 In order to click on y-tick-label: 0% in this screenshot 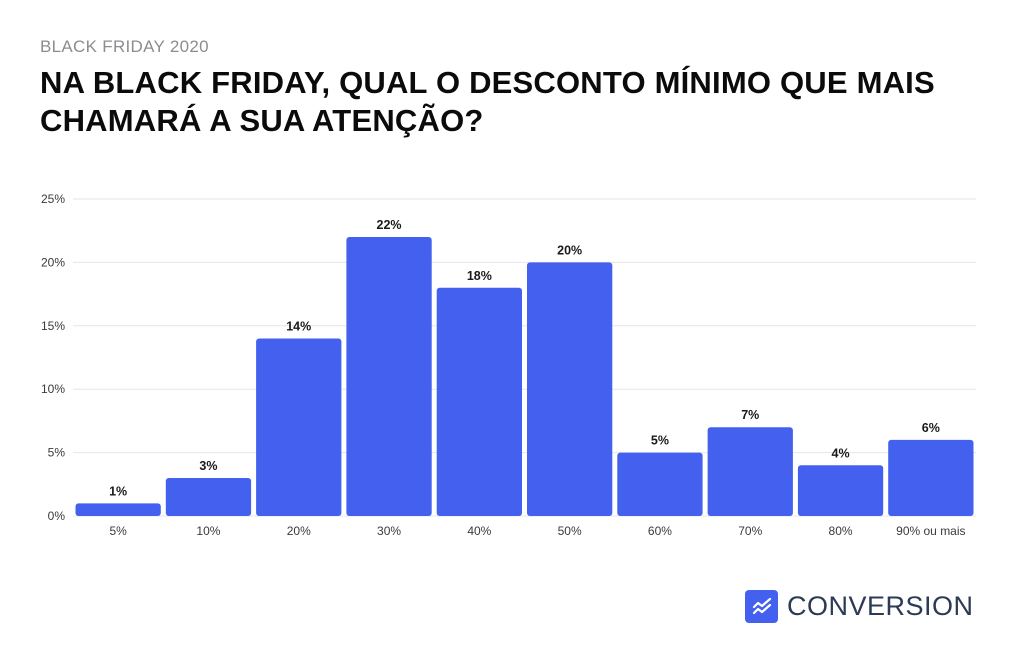, I will do `click(57, 516)`.